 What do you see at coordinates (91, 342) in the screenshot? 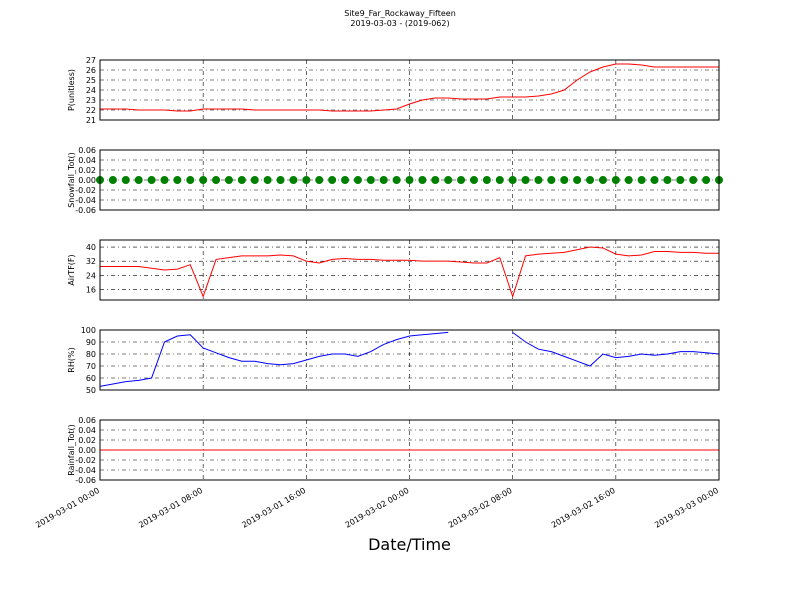
I see `y-tick-label: 90` at bounding box center [91, 342].